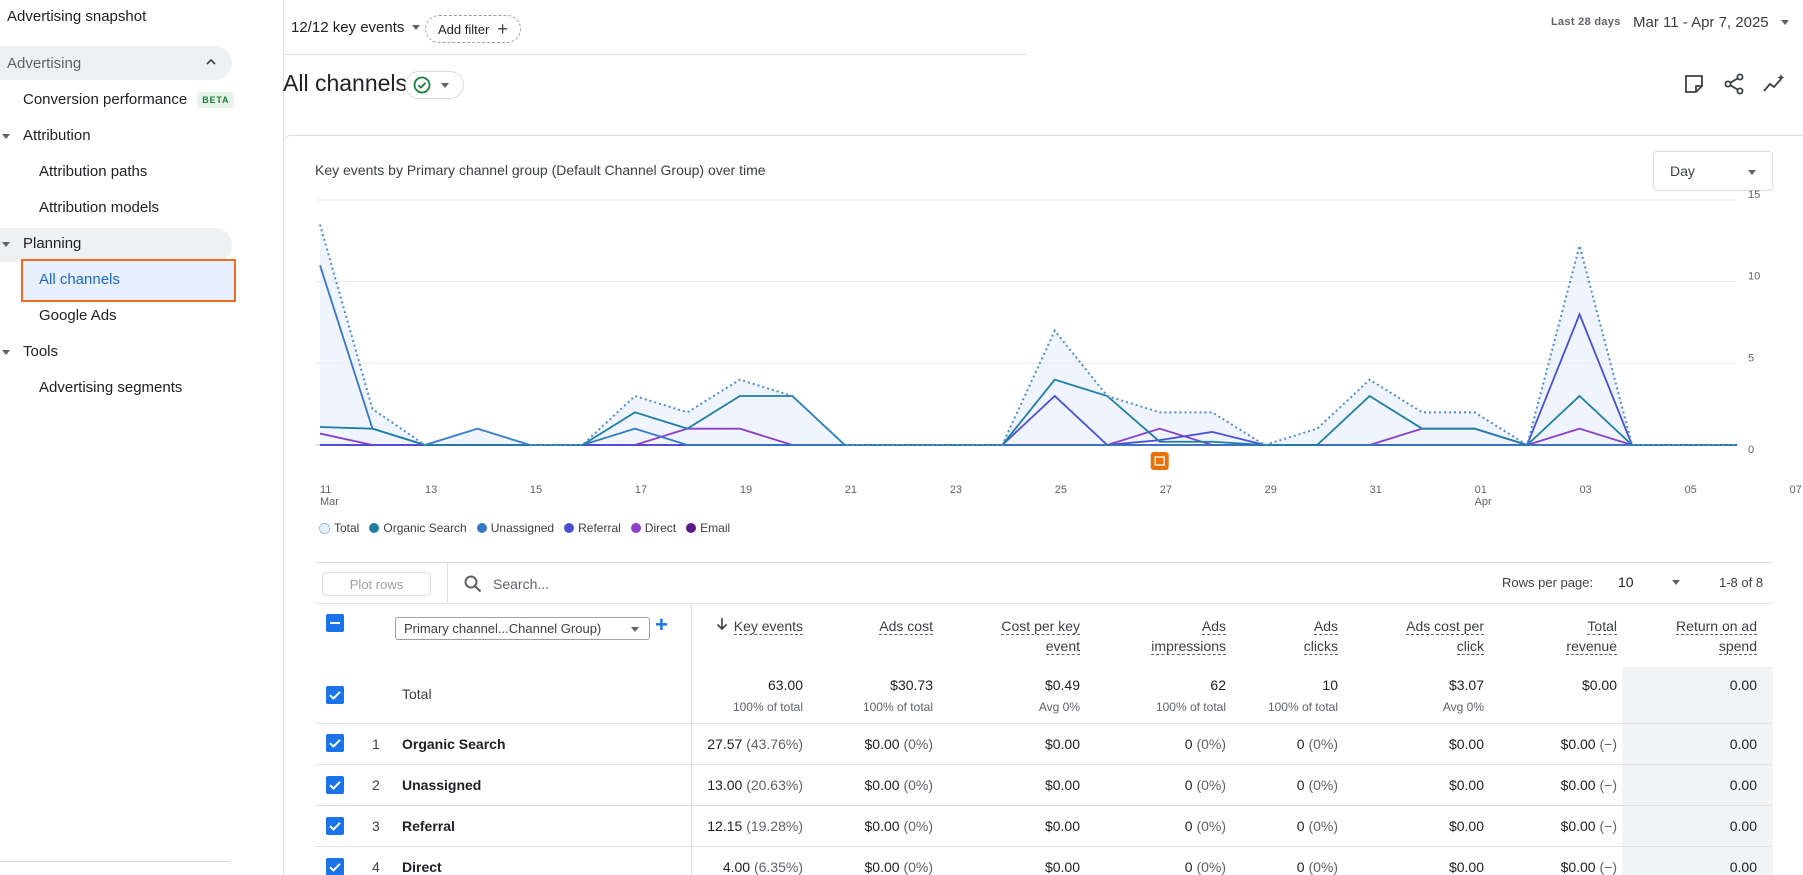 The width and height of the screenshot is (1803, 875). I want to click on header-label: clicks, so click(1320, 646).